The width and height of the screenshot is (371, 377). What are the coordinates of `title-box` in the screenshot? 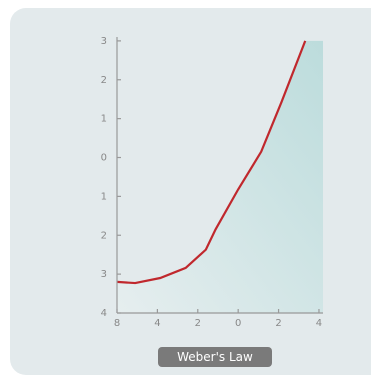 It's located at (215, 357).